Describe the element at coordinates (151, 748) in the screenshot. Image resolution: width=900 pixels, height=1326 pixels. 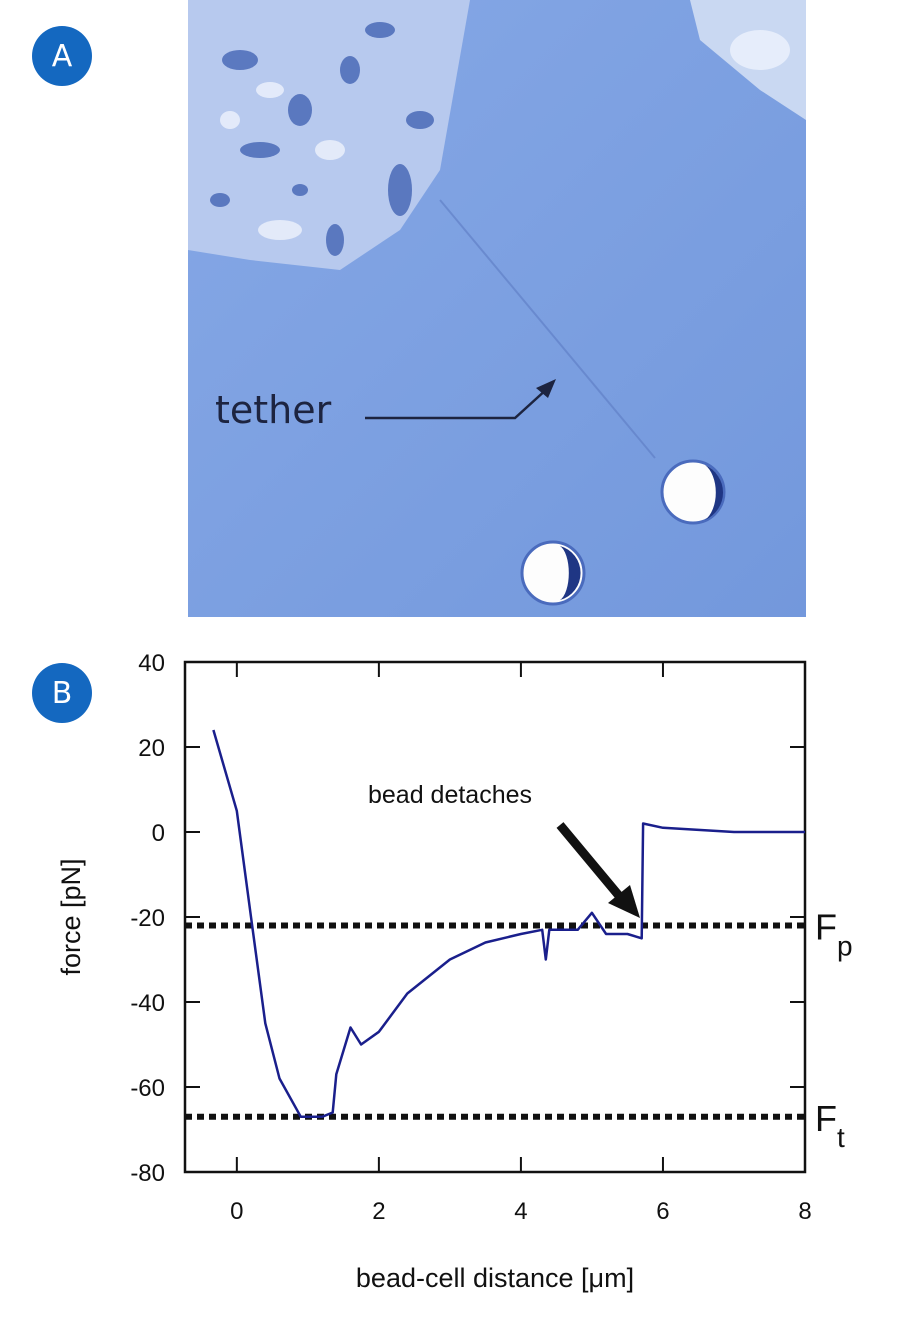
I see `y-tick-label: 20` at that location.